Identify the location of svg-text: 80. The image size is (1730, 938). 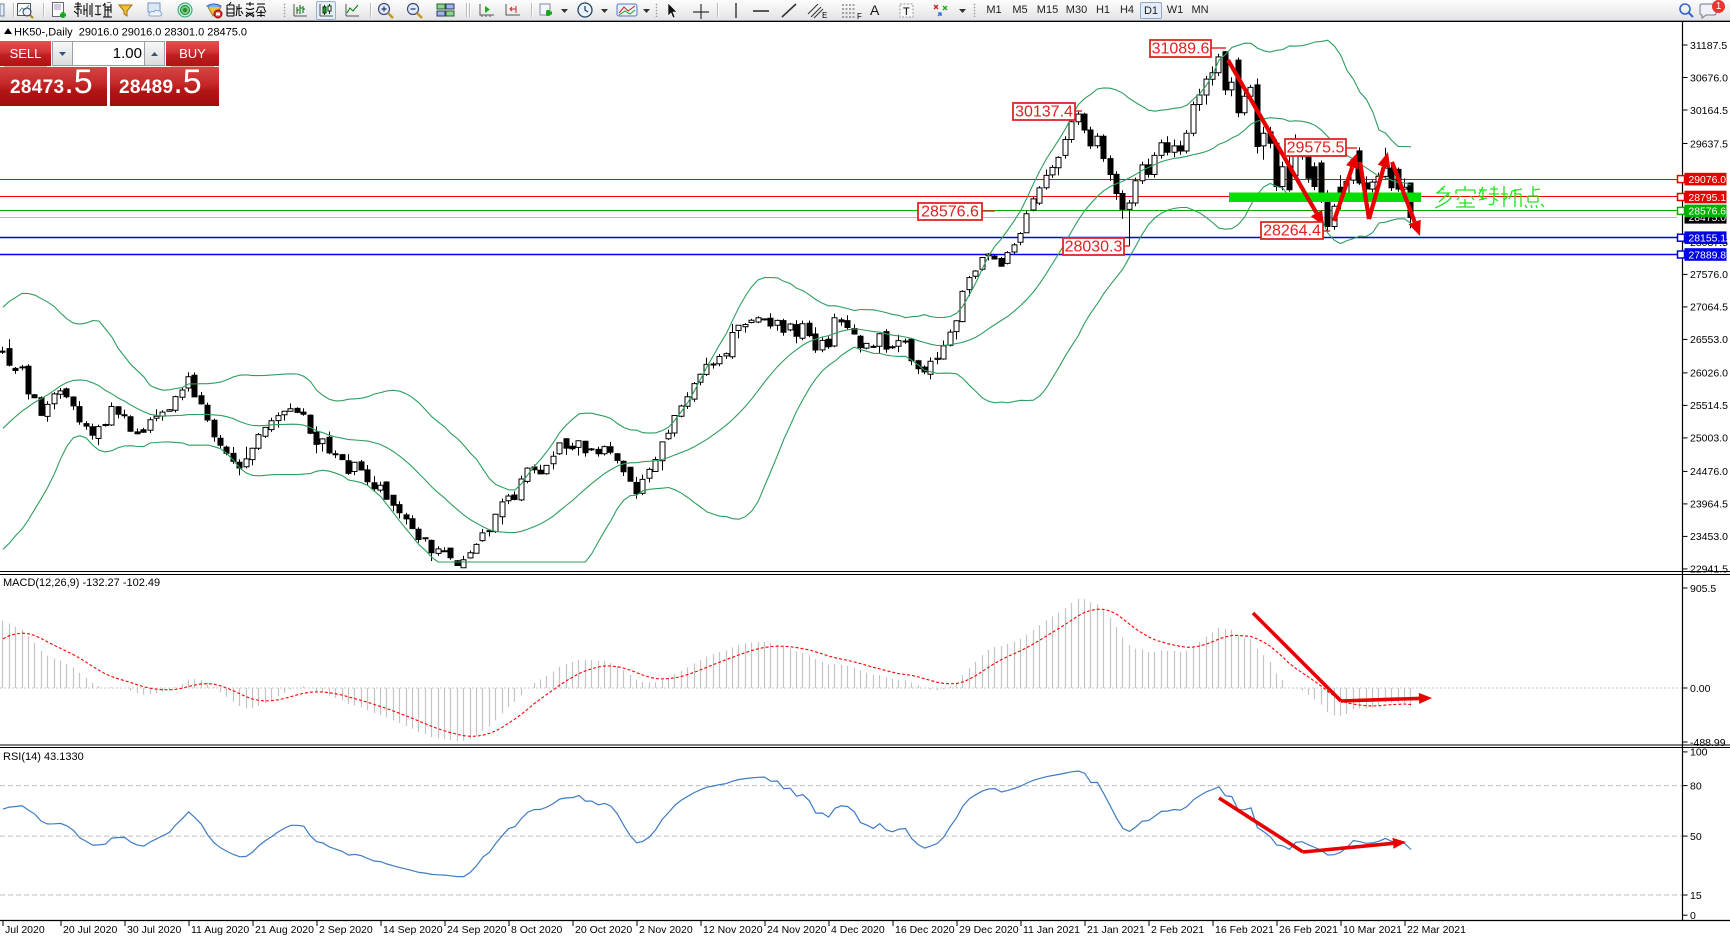
(1696, 786).